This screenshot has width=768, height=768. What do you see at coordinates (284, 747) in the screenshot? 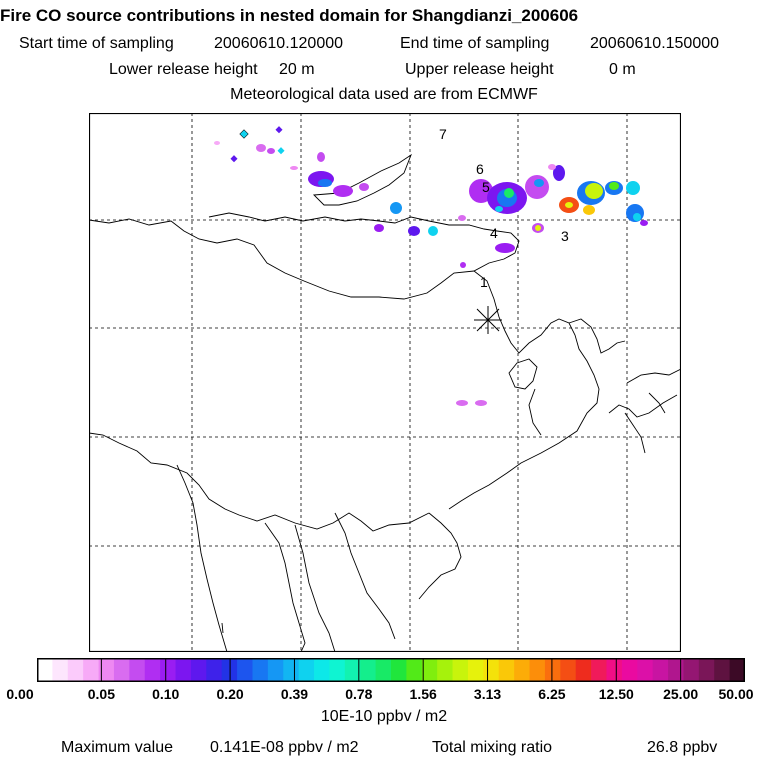
I see `max-value: 0.141E-08 ppbv / m2` at bounding box center [284, 747].